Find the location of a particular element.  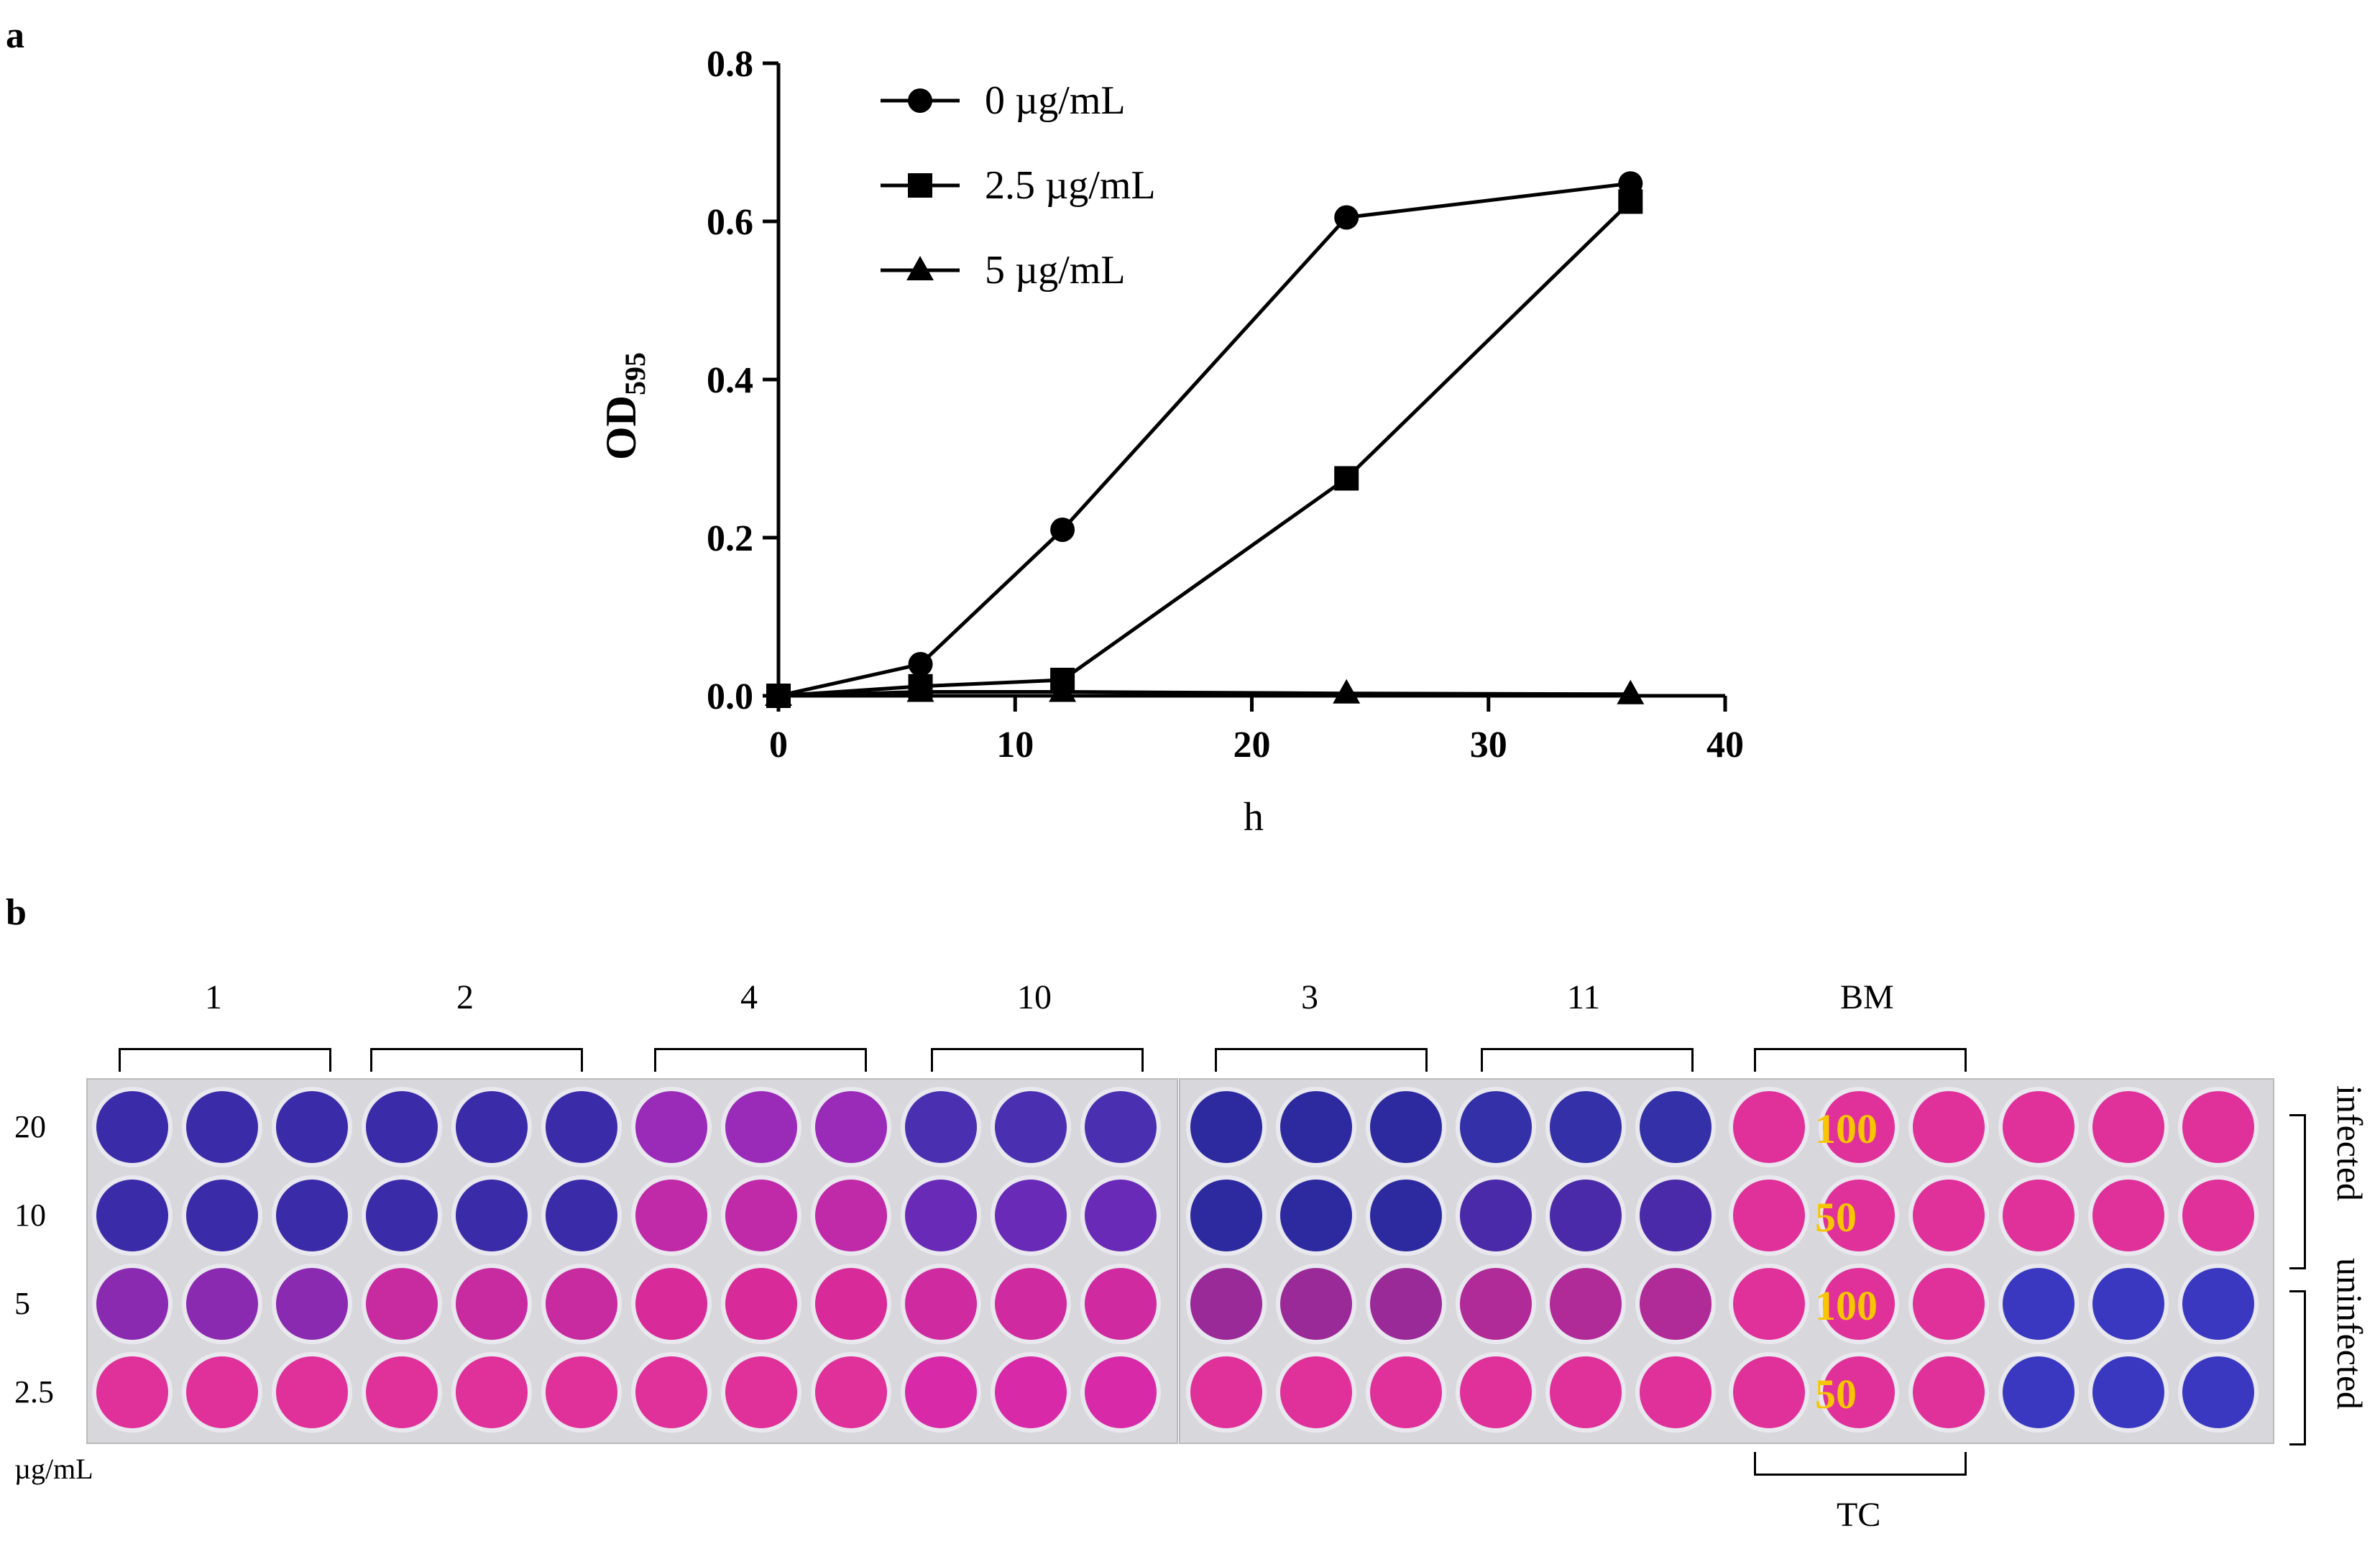

legend-label: 2.5 µg/mL is located at coordinates (1070, 185).